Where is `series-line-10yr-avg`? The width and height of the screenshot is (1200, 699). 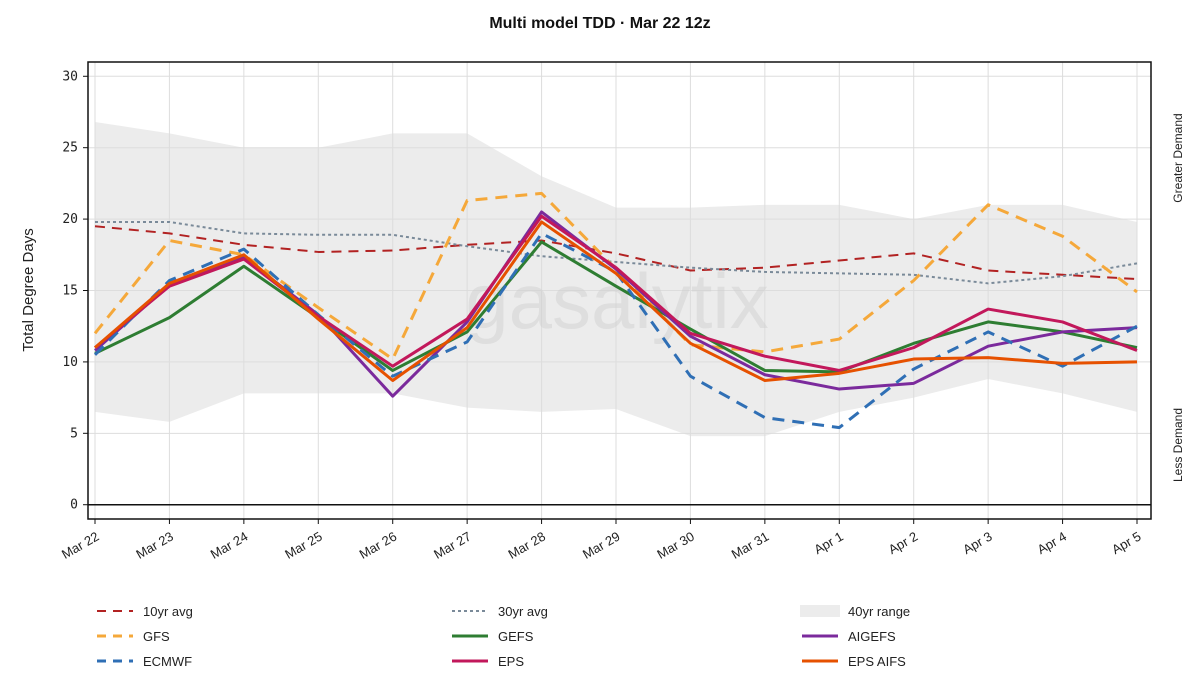 series-line-10yr-avg is located at coordinates (616, 253).